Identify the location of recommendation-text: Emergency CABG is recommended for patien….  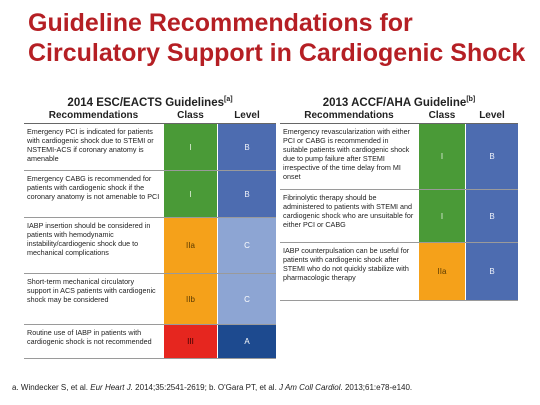
(93, 194).